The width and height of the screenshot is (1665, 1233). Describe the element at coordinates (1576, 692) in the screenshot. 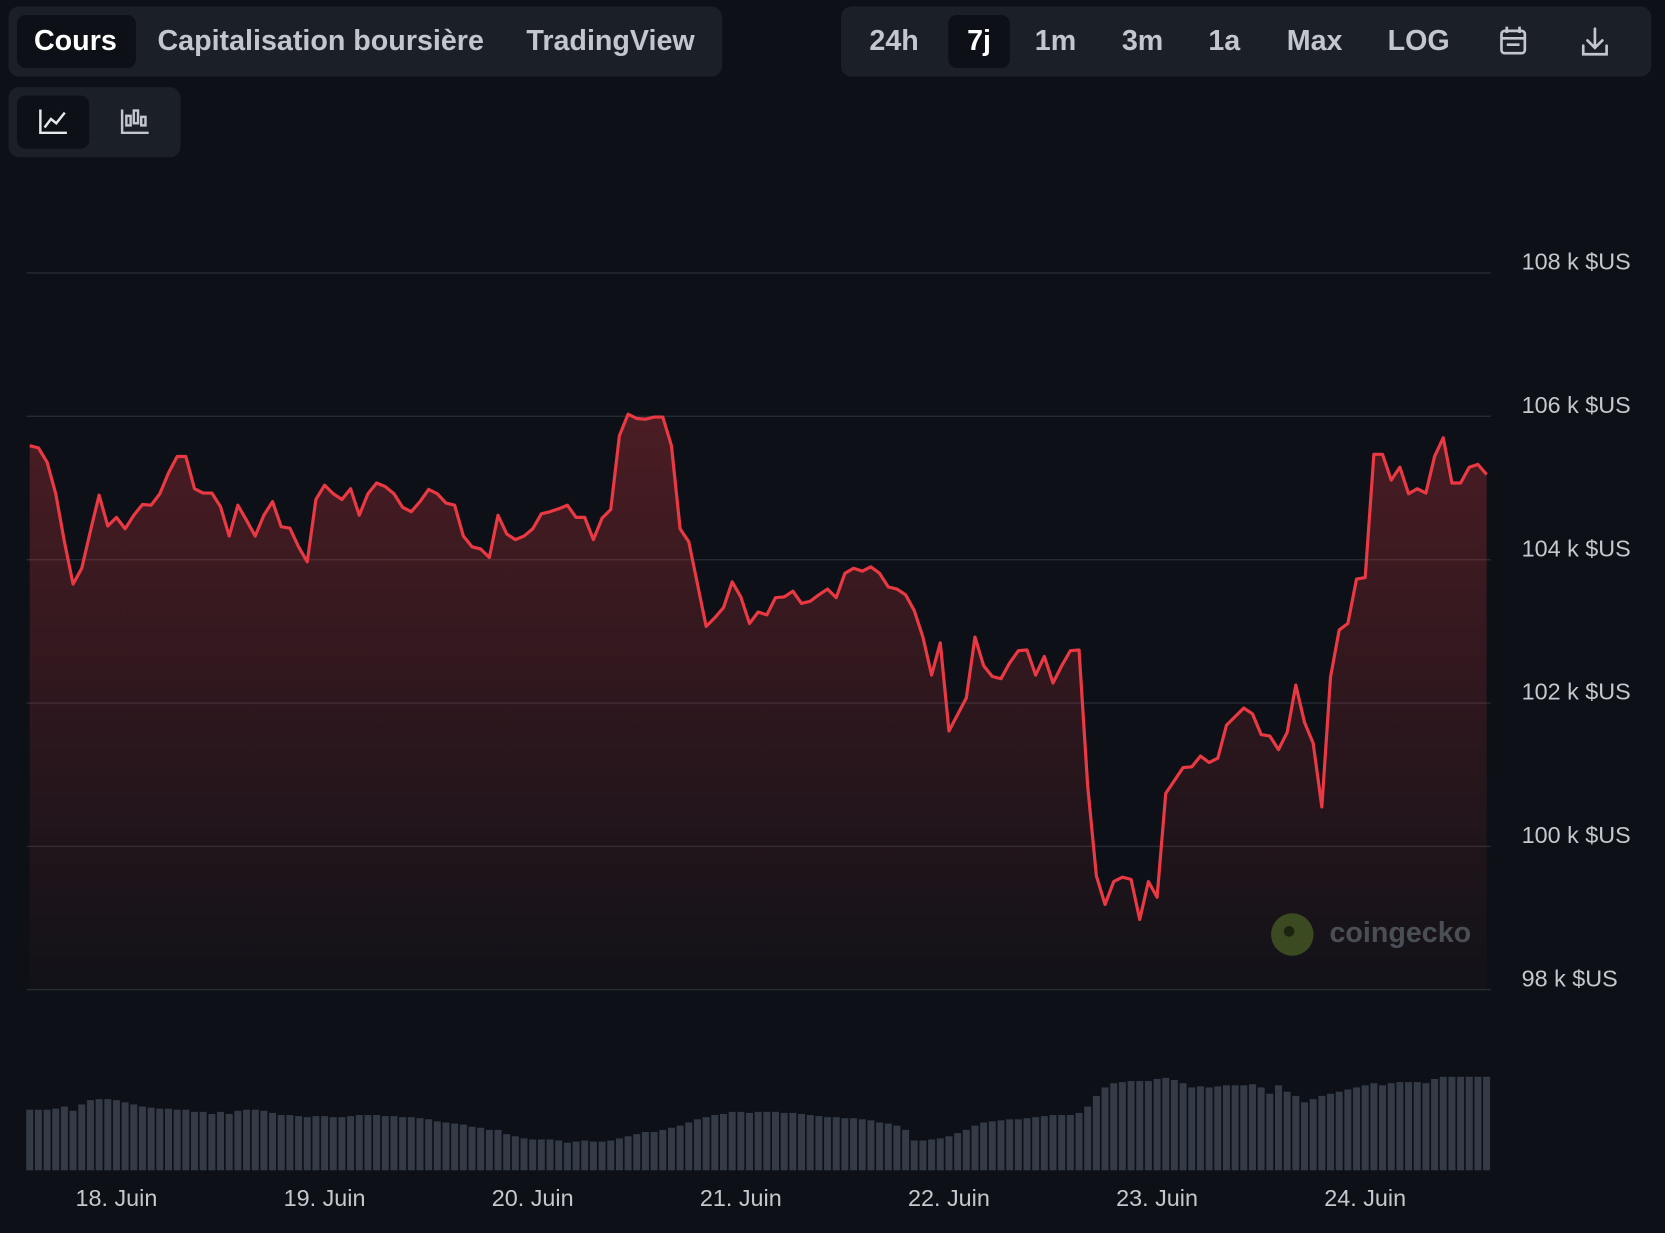

I see `y-tick-label: 102 k $US` at that location.